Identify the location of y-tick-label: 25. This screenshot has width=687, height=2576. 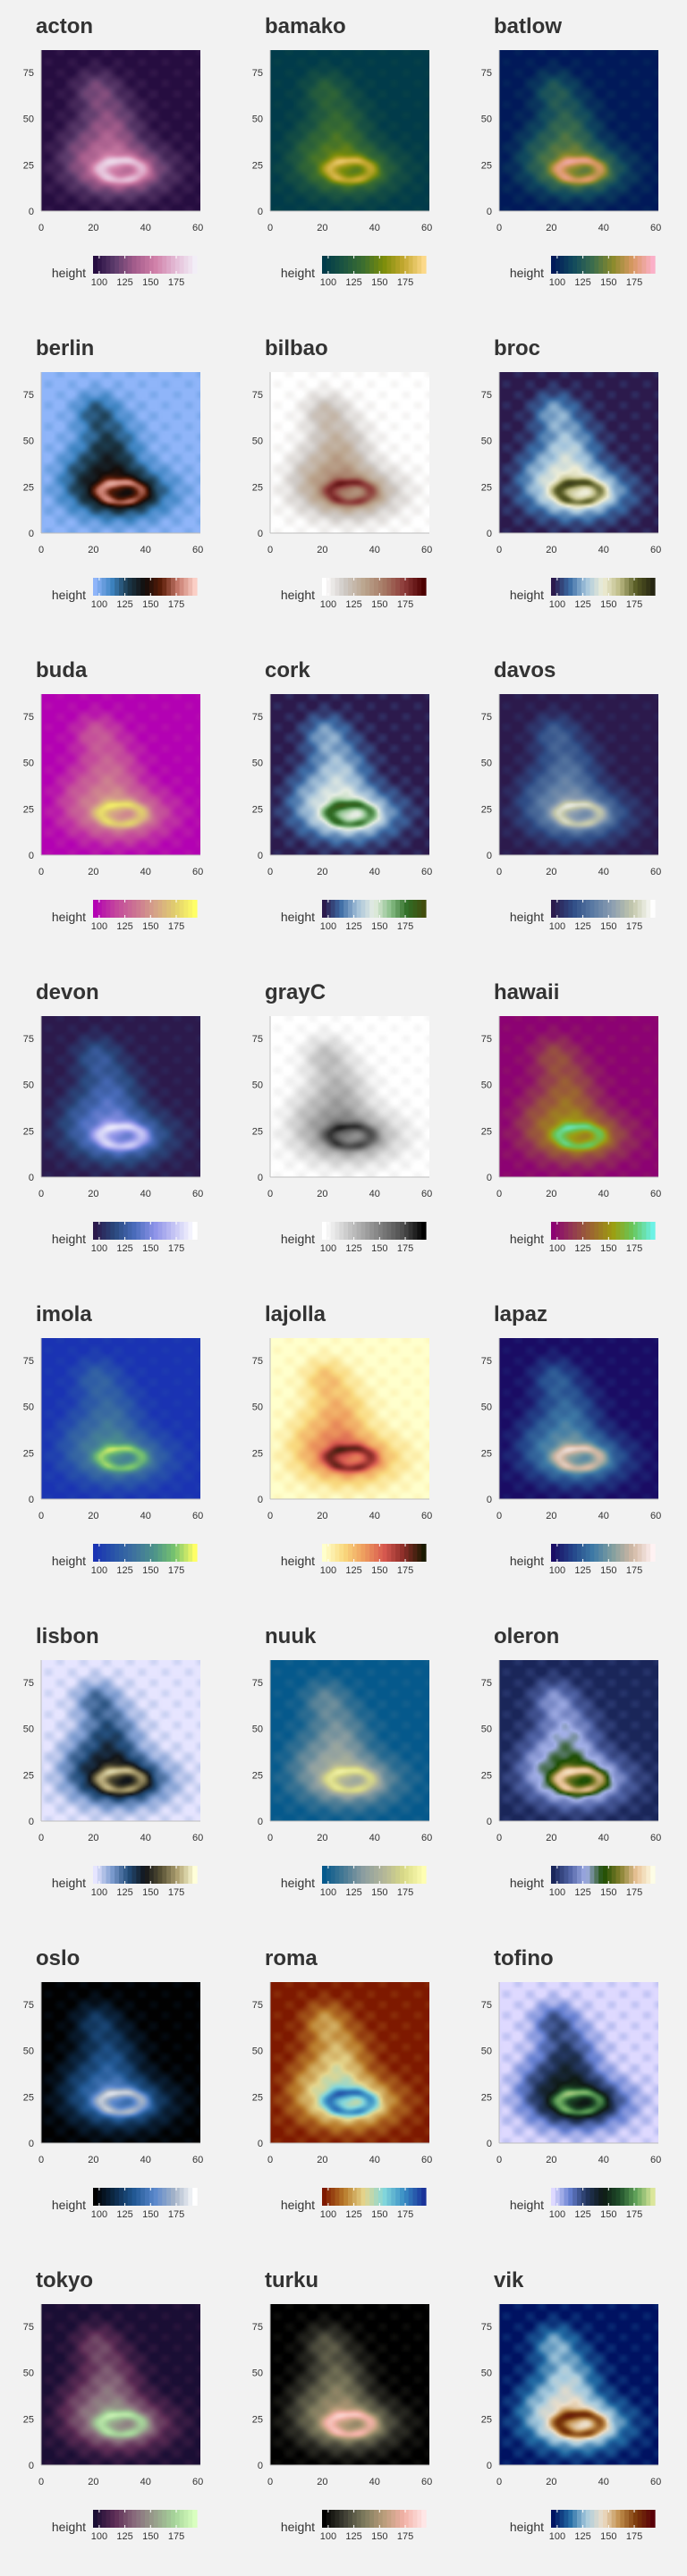
(486, 1453).